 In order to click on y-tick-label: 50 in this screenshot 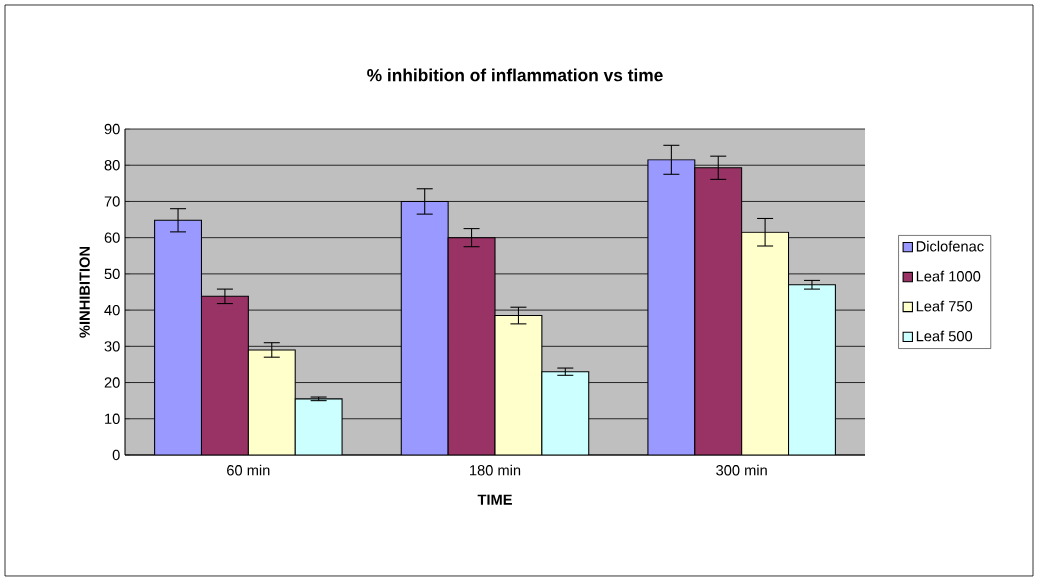, I will do `click(112, 274)`.